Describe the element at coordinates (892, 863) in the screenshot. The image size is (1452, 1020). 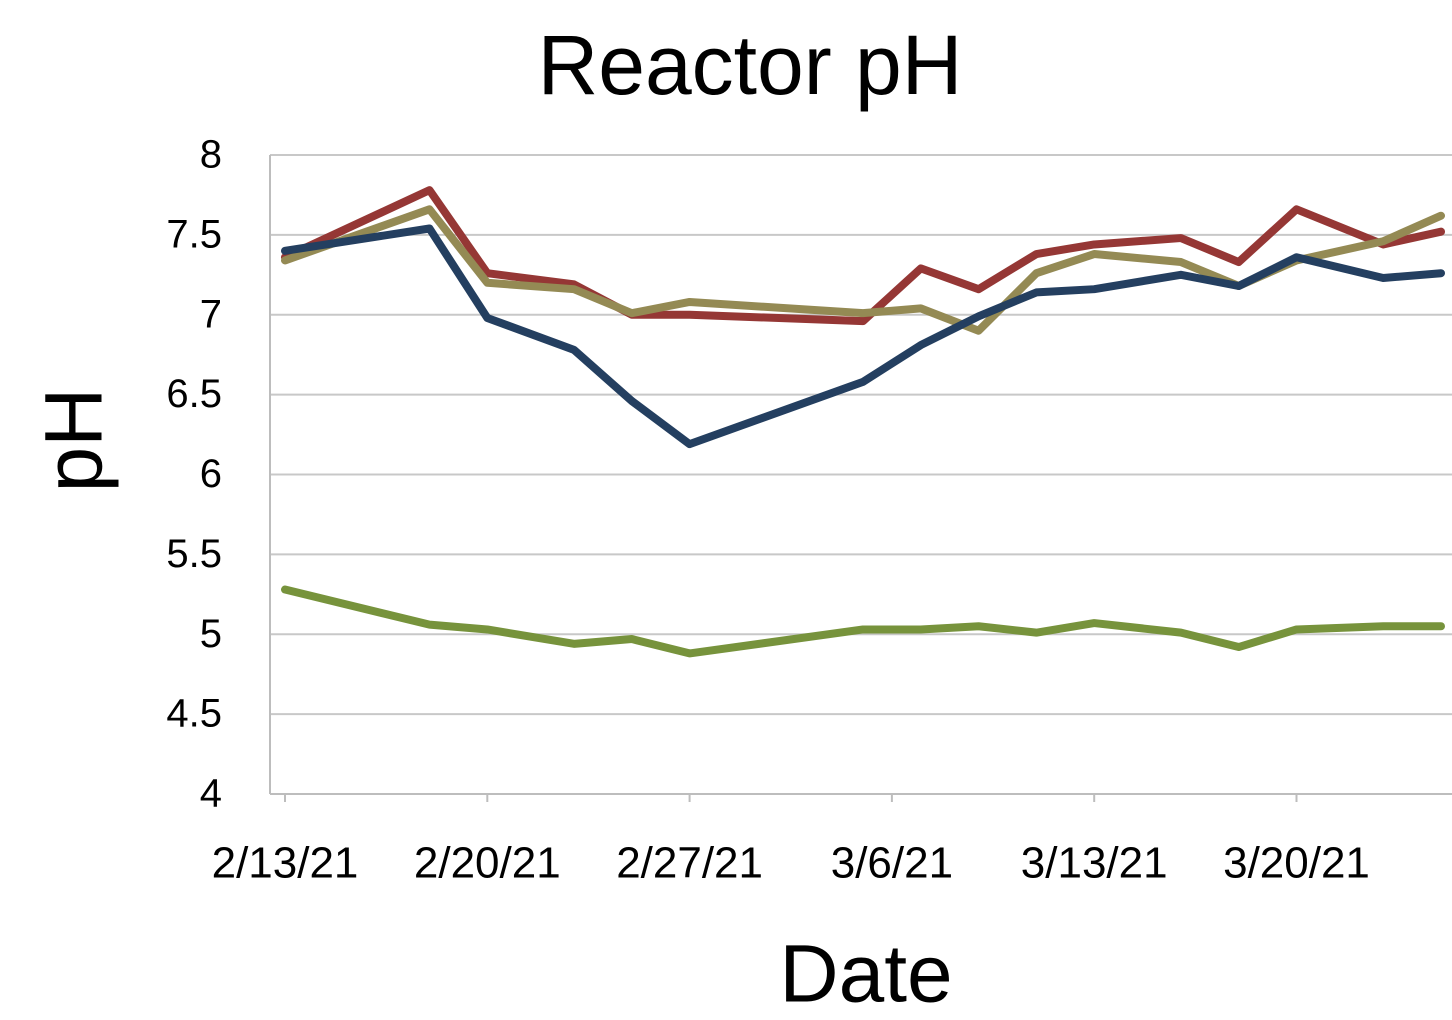
I see `x-tick-label: 3/6/21` at that location.